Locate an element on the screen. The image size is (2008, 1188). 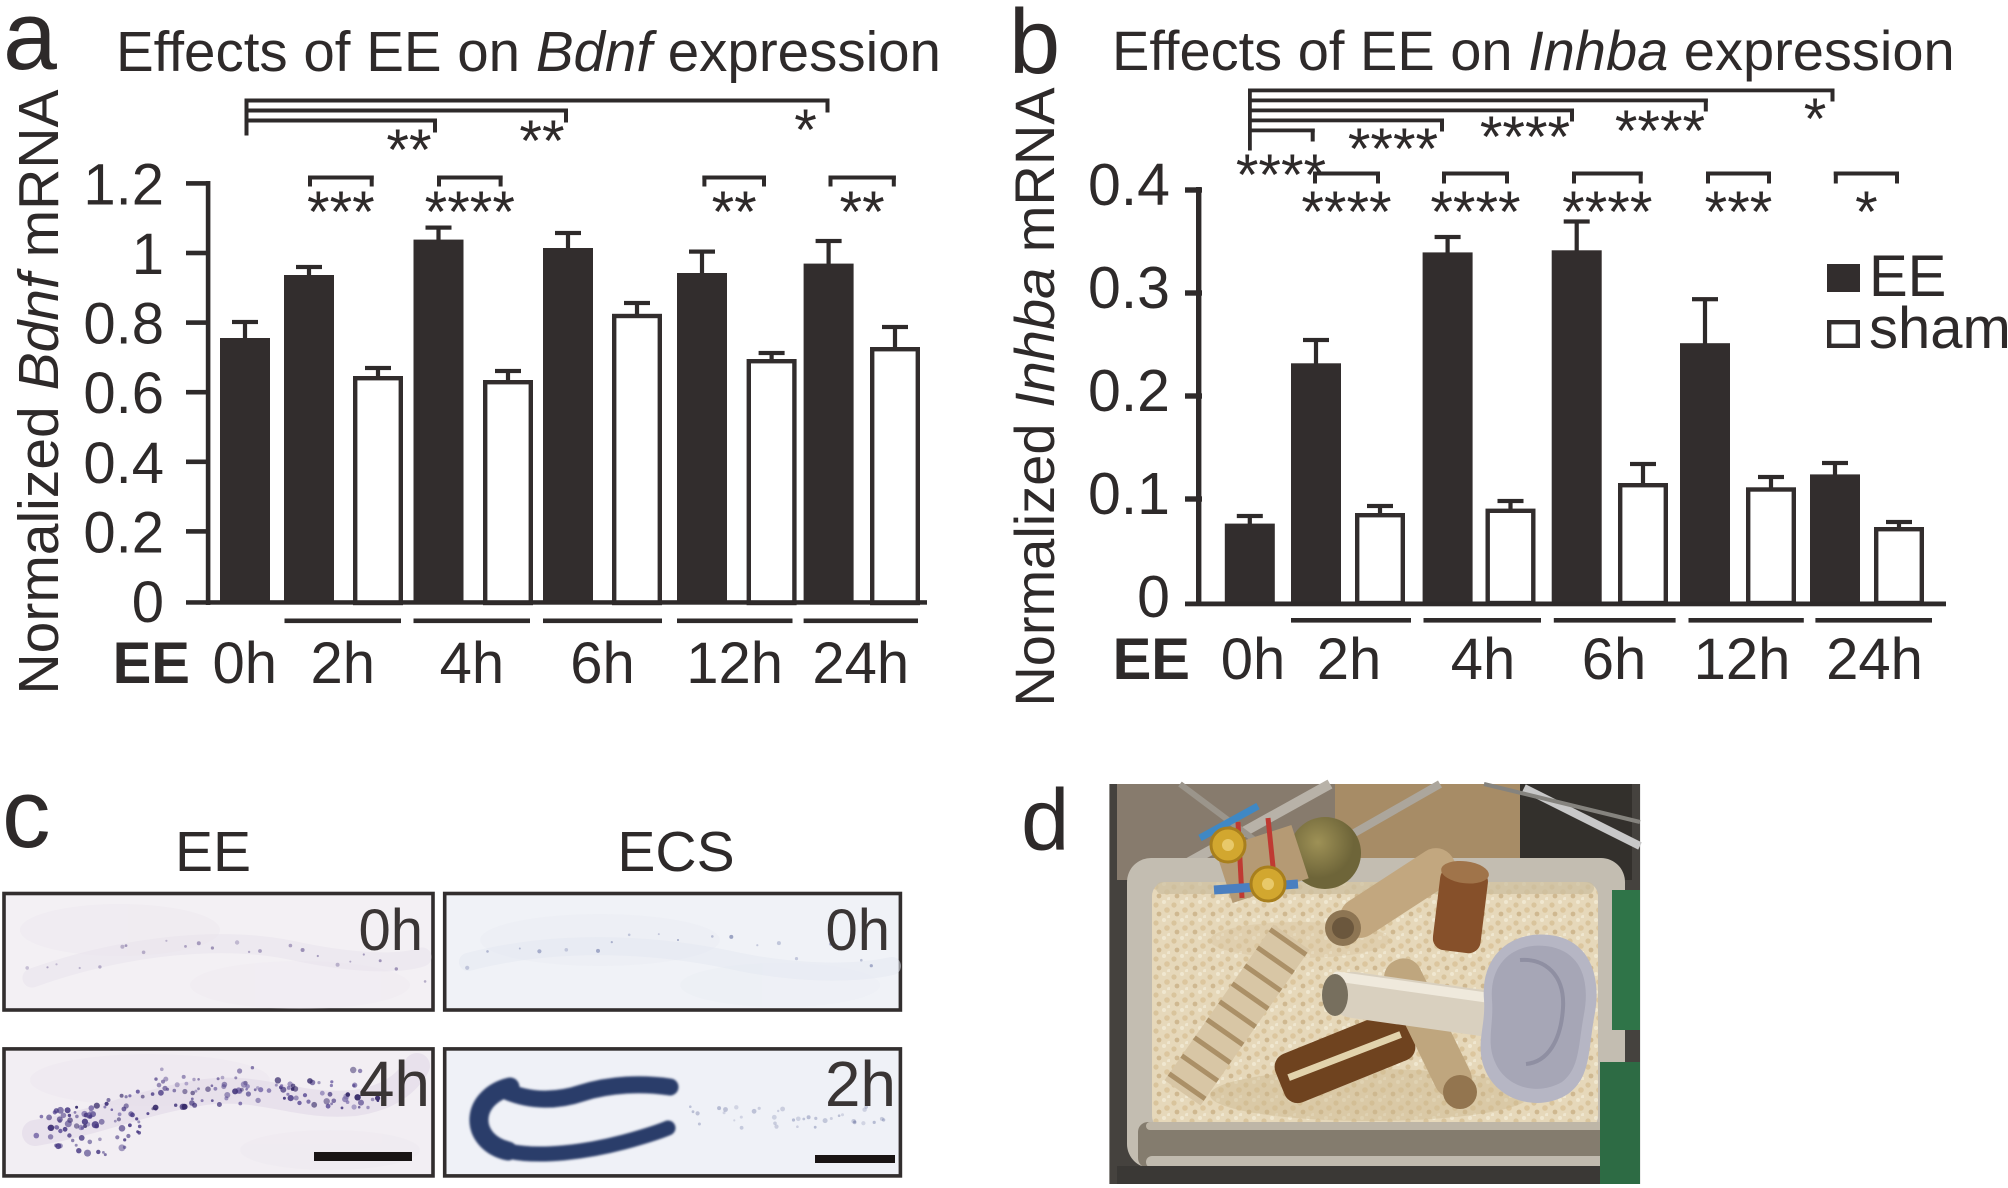
svg-text:Effects of EE on Bdnf expressi: Effects of EE on Bdnf expression is located at coordinates (528, 51).